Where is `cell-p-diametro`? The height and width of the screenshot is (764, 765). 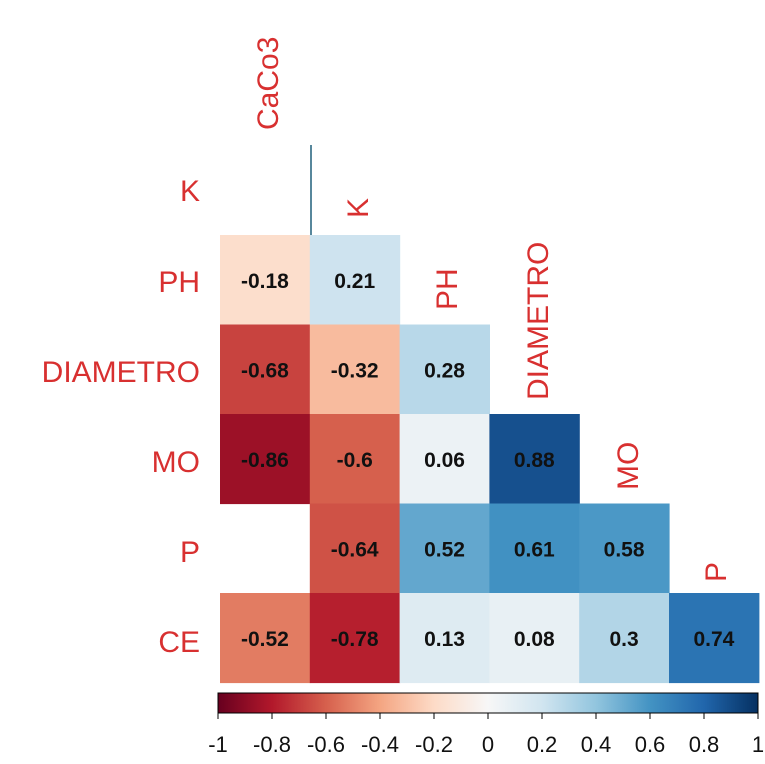 cell-p-diametro is located at coordinates (534, 548).